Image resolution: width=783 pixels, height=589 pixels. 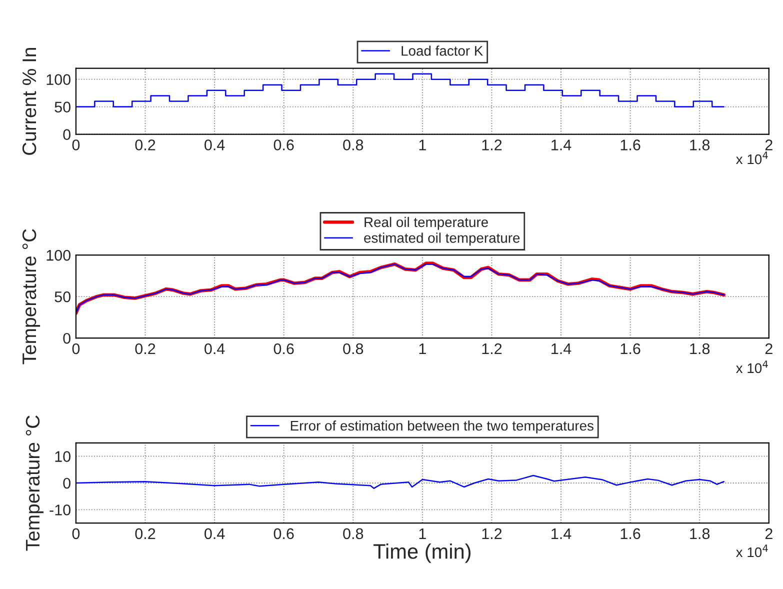 What do you see at coordinates (426, 223) in the screenshot?
I see `legend-label: Real oil temperature` at bounding box center [426, 223].